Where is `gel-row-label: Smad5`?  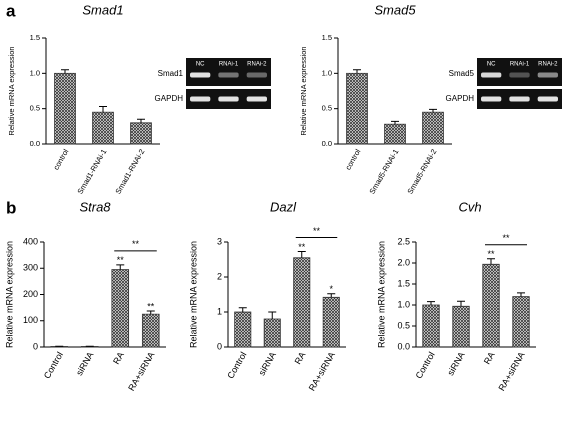
gel-row-label: Smad5 is located at coordinates (462, 73).